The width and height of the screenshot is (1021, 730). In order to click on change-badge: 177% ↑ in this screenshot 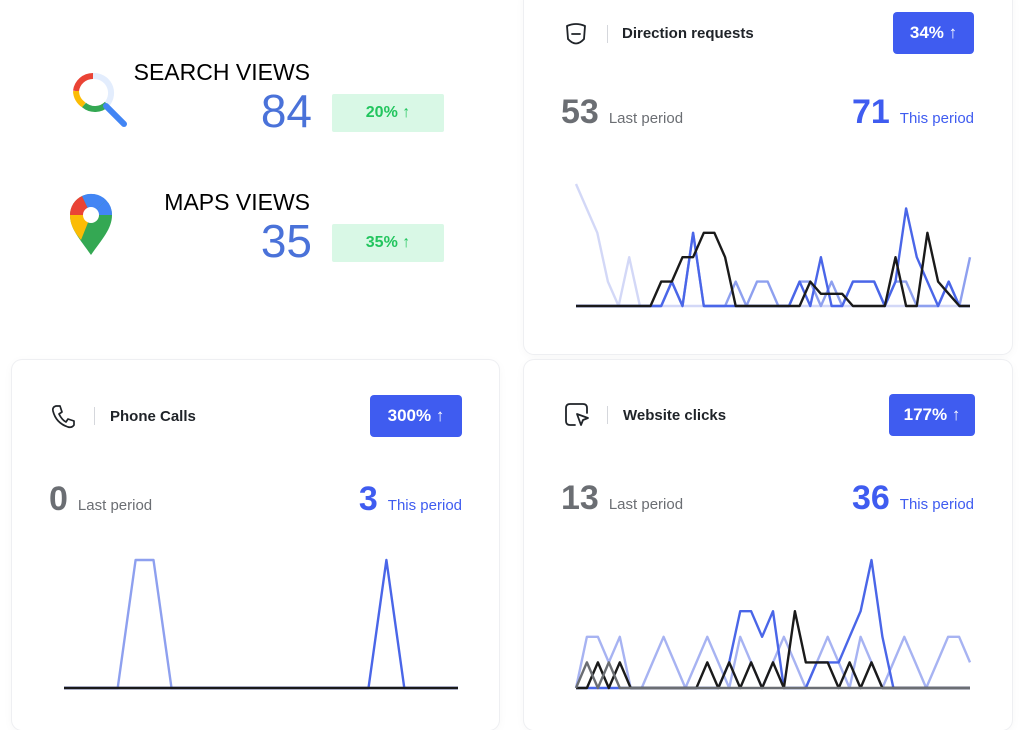, I will do `click(932, 415)`.